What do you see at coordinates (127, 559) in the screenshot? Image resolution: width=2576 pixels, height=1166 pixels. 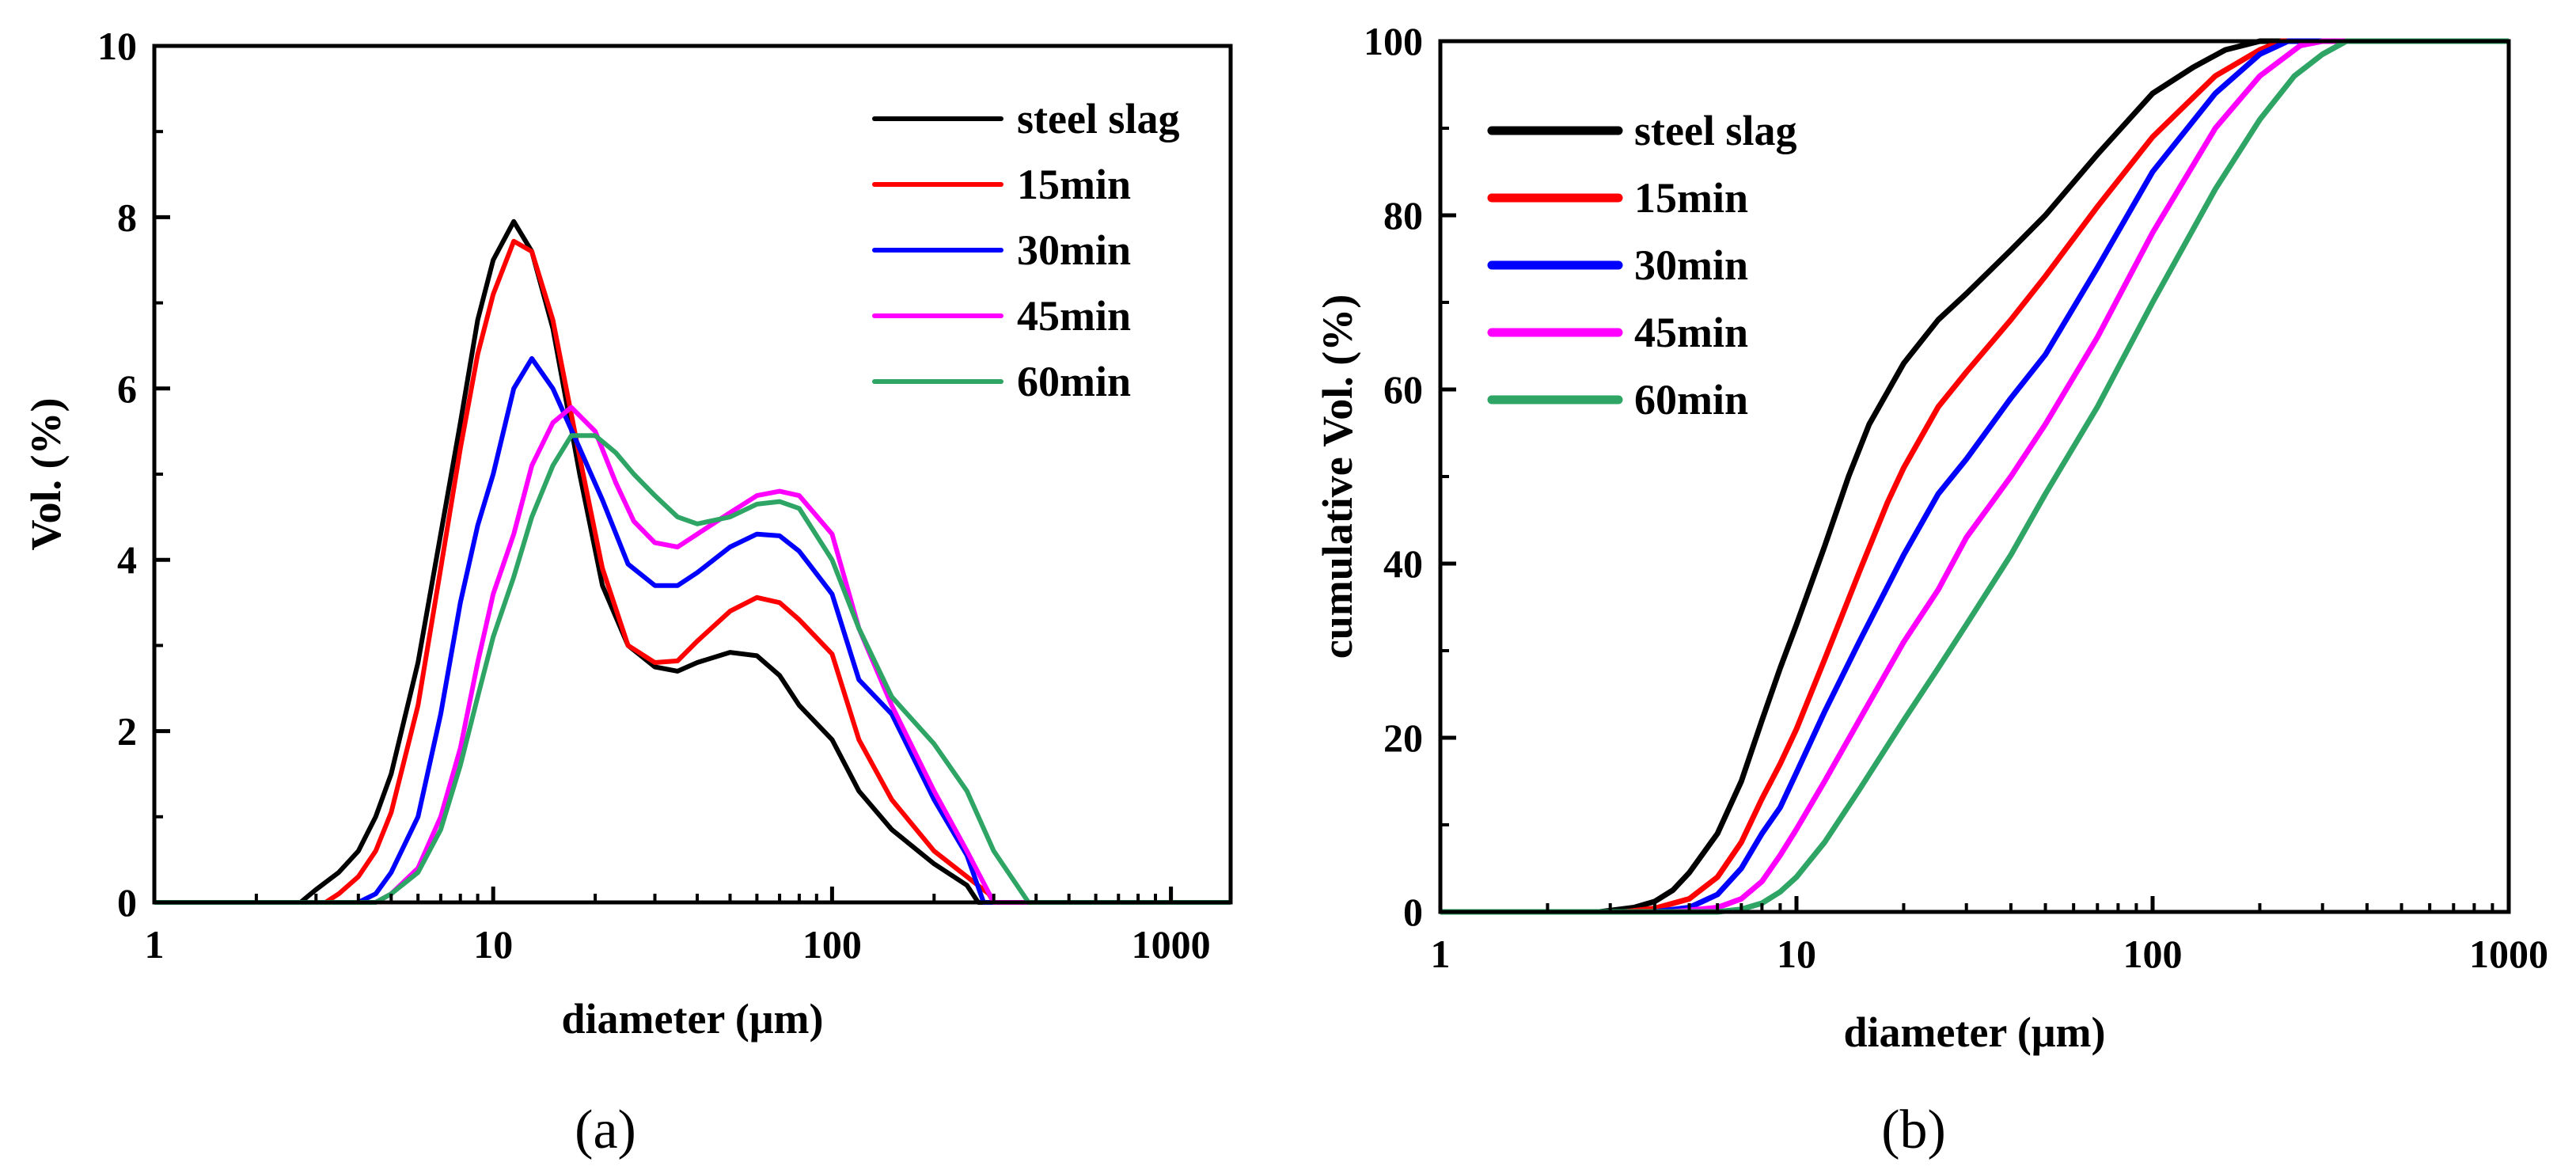 I see `y-tick-label: 4` at bounding box center [127, 559].